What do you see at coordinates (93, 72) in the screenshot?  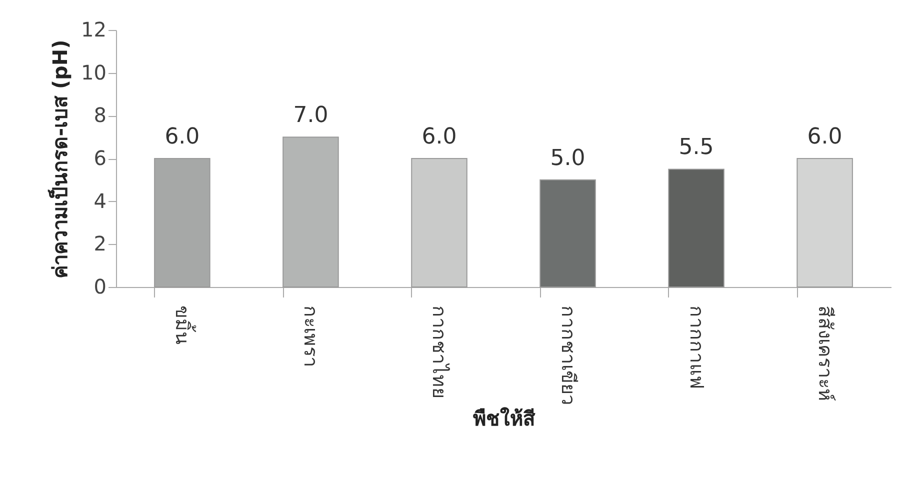 I see `y-tick-label: 10` at bounding box center [93, 72].